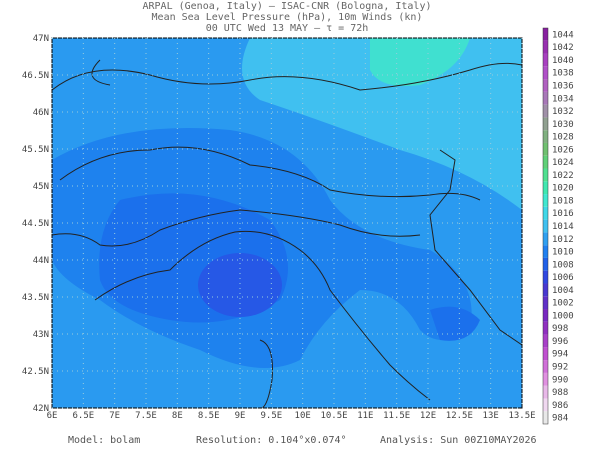 The width and height of the screenshot is (600, 454). What do you see at coordinates (563, 112) in the screenshot?
I see `colorbar-label: 1032` at bounding box center [563, 112].